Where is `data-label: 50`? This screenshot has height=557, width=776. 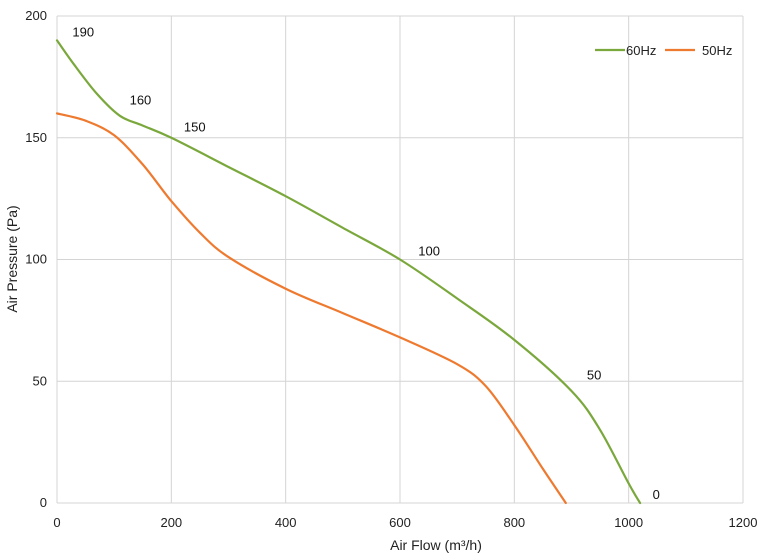 data-label: 50 is located at coordinates (594, 375).